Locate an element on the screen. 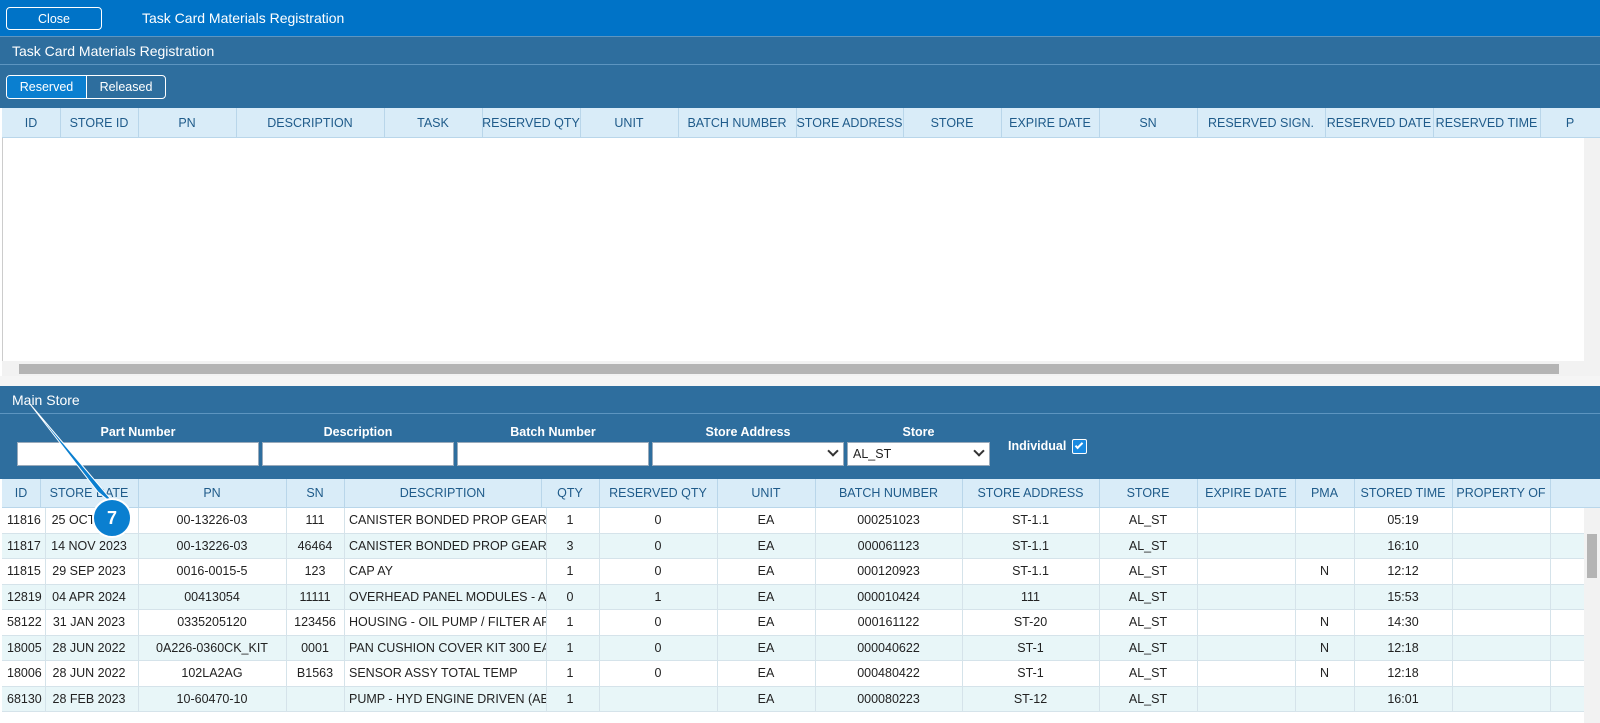 The image size is (1600, 723). table-cell: CAP AY is located at coordinates (445, 571).